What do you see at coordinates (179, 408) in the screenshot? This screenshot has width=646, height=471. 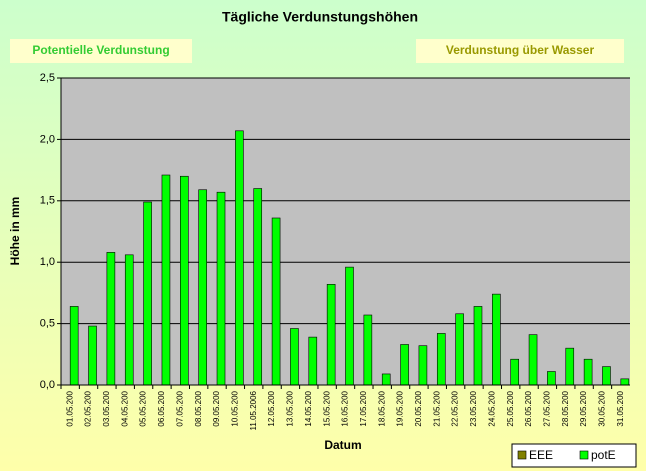 I see `x-tick-label: 07.05.200` at bounding box center [179, 408].